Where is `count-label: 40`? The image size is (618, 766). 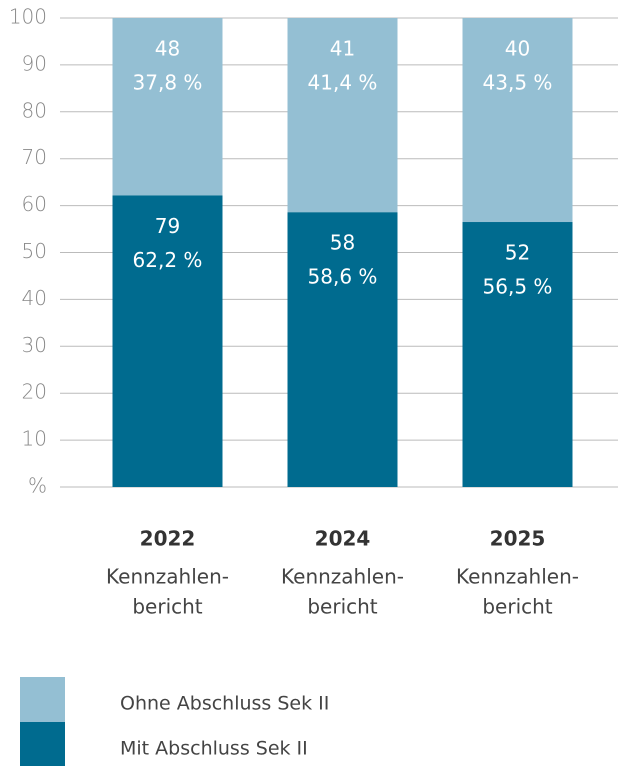
count-label: 40 is located at coordinates (517, 49).